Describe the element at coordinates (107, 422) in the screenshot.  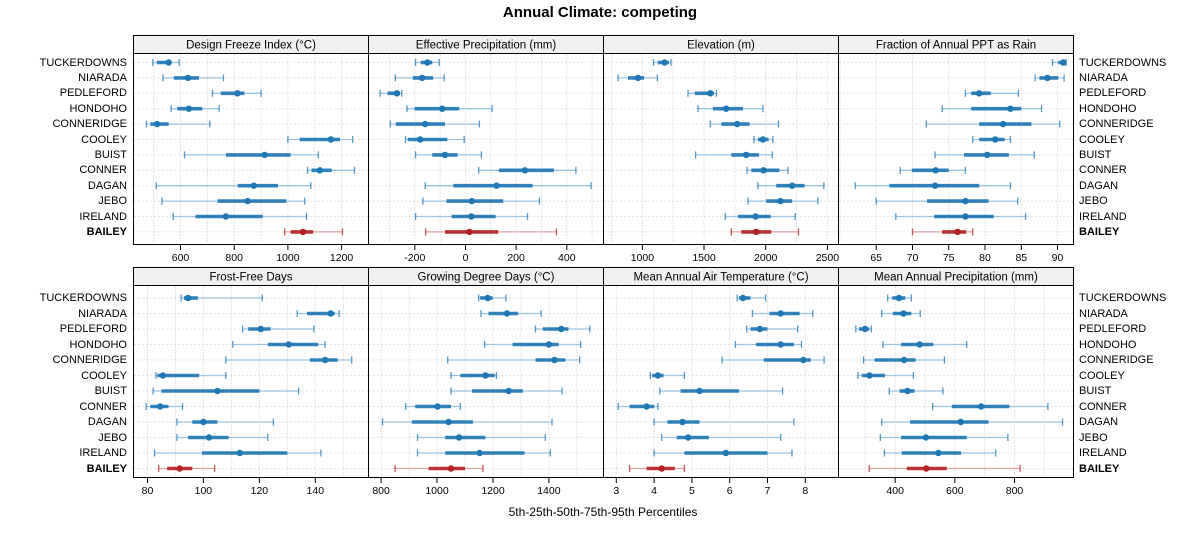
I see `row-label-left: DAGAN` at that location.